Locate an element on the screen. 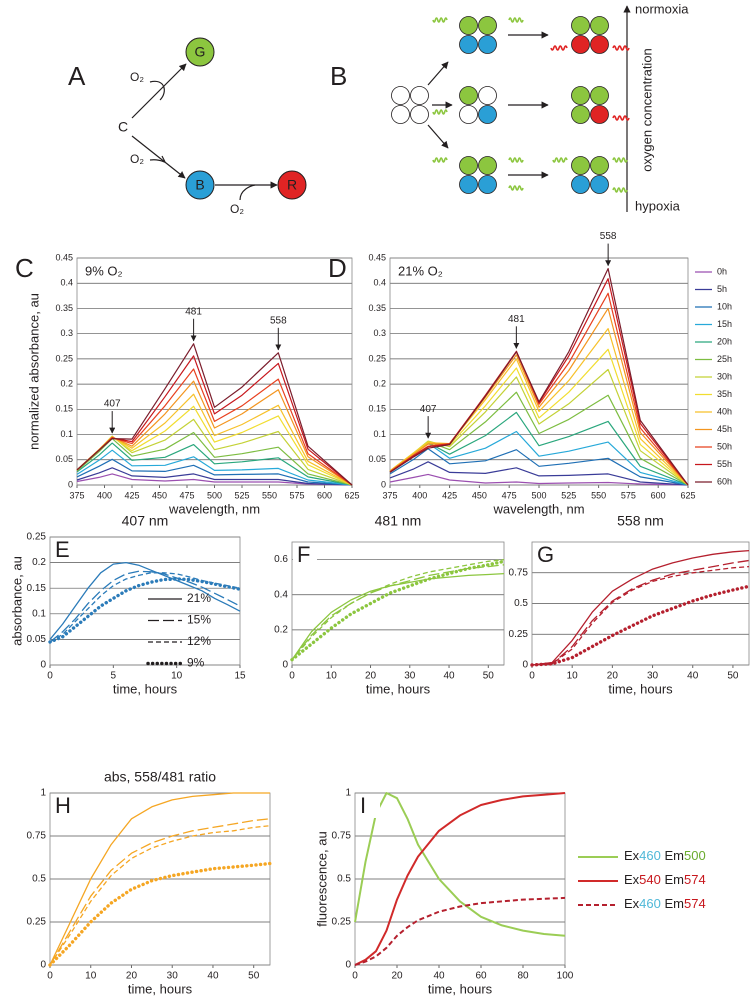  legend-label: 40h is located at coordinates (724, 411).